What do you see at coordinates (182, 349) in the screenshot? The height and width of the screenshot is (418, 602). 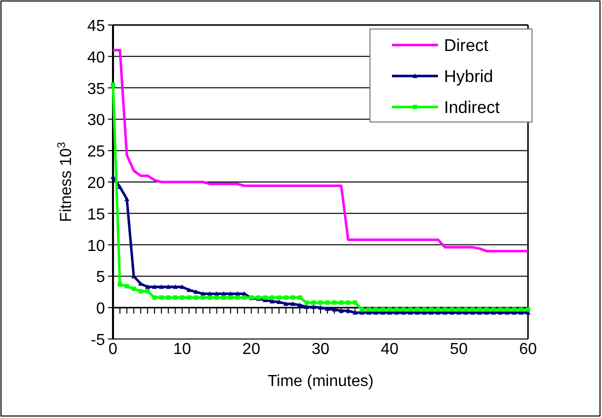 I see `x-tick-label: 10` at bounding box center [182, 349].